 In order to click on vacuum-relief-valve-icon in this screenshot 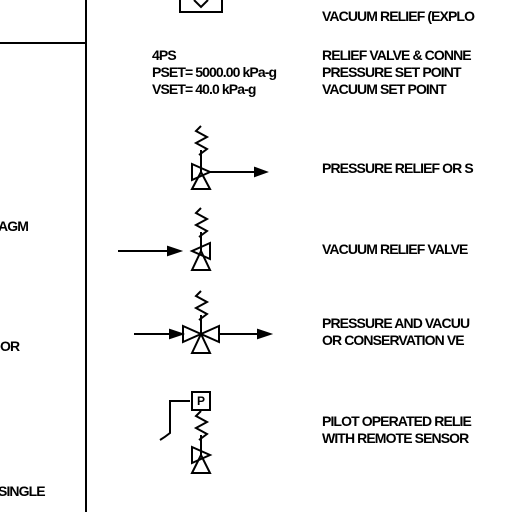, I will do `click(165, 239)`.